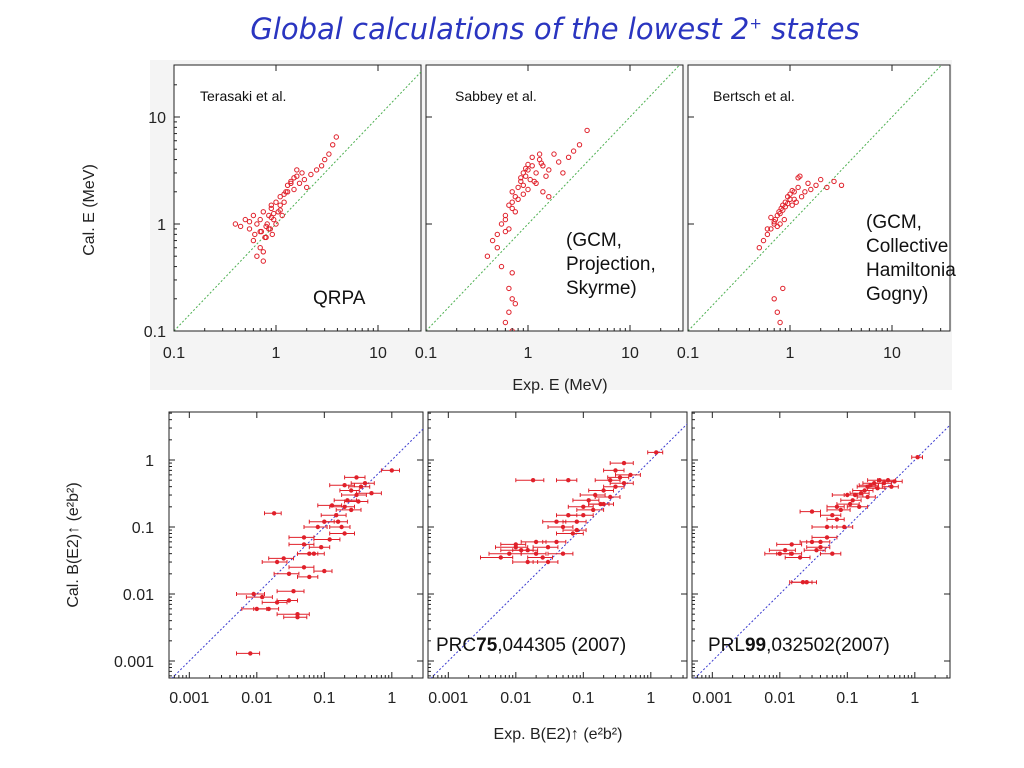 This screenshot has width=1024, height=768. I want to click on top-panel-1: 0.1 1 10 0.1 1 10 Terasaki et al., so click(283, 213).